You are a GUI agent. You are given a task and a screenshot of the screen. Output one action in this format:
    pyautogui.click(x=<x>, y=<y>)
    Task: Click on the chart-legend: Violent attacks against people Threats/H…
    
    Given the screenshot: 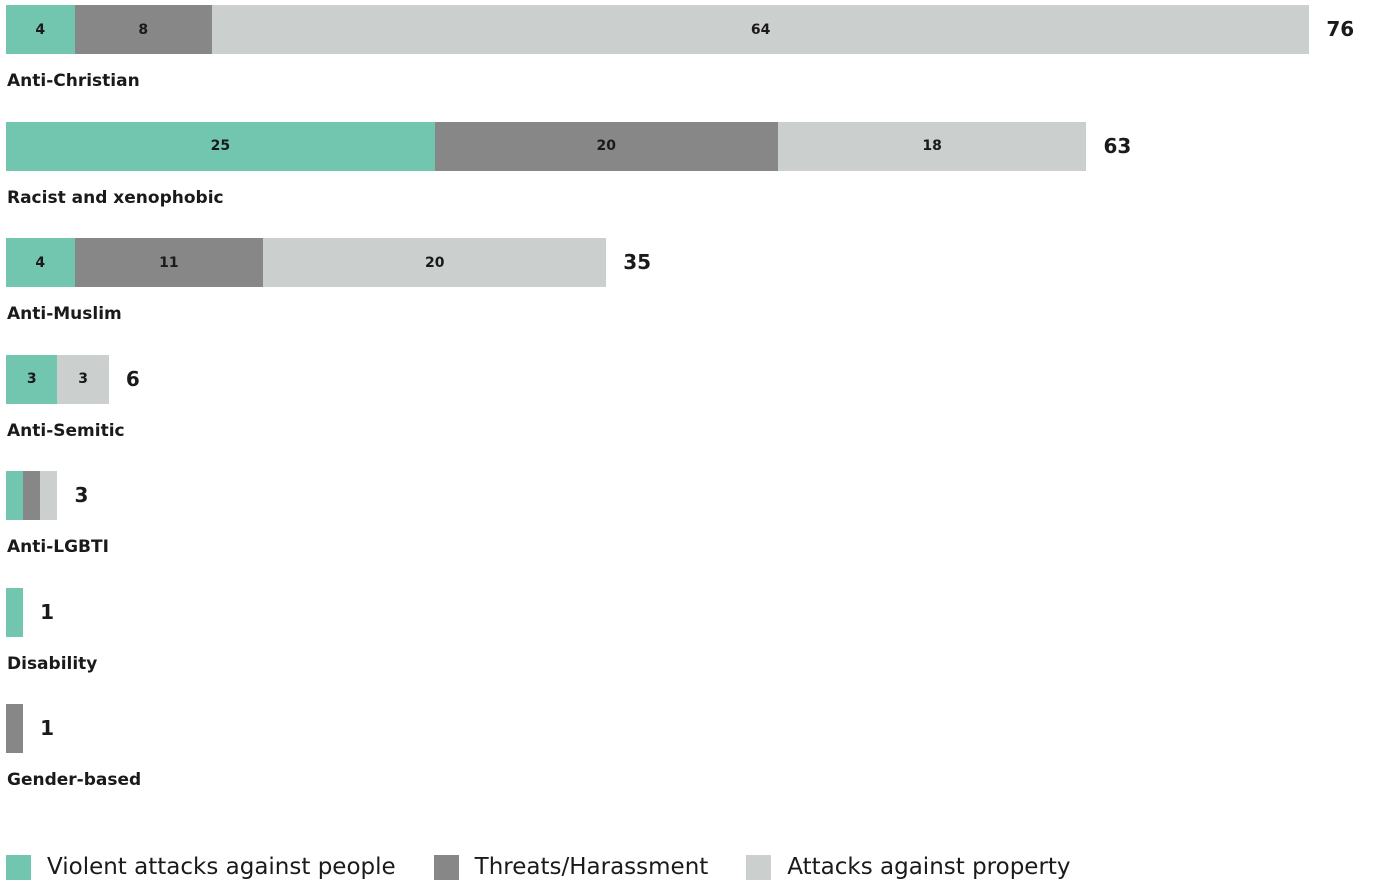 What is the action you would take?
    pyautogui.click(x=557, y=867)
    